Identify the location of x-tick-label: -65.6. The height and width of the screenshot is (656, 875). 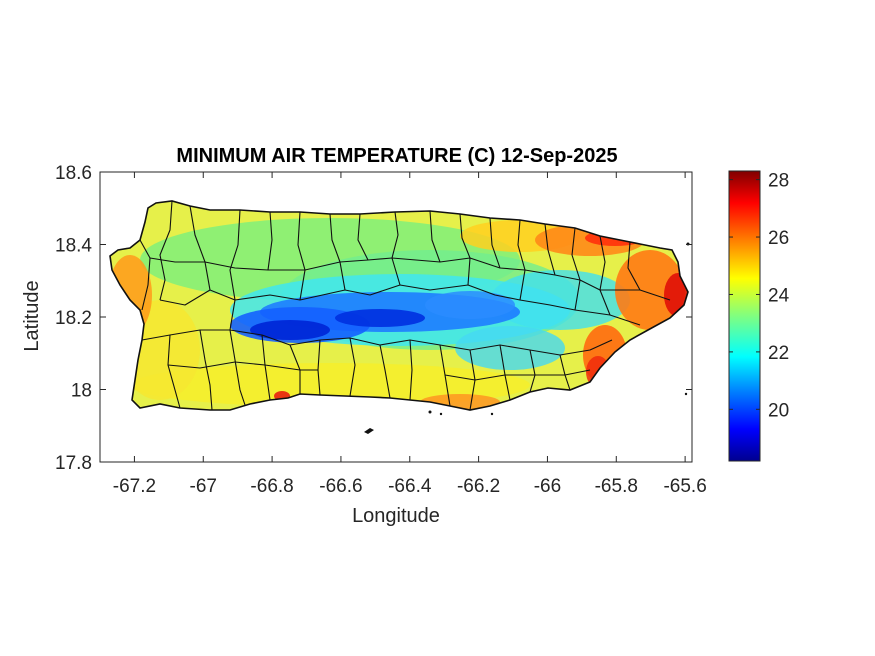
(684, 486).